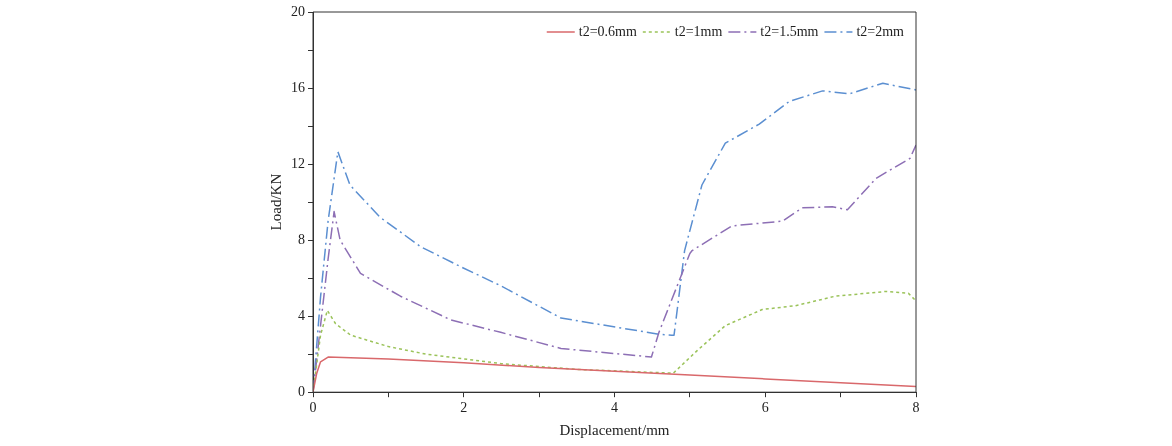 Image resolution: width=1172 pixels, height=446 pixels. What do you see at coordinates (301, 391) in the screenshot?
I see `y-tick-label: 0` at bounding box center [301, 391].